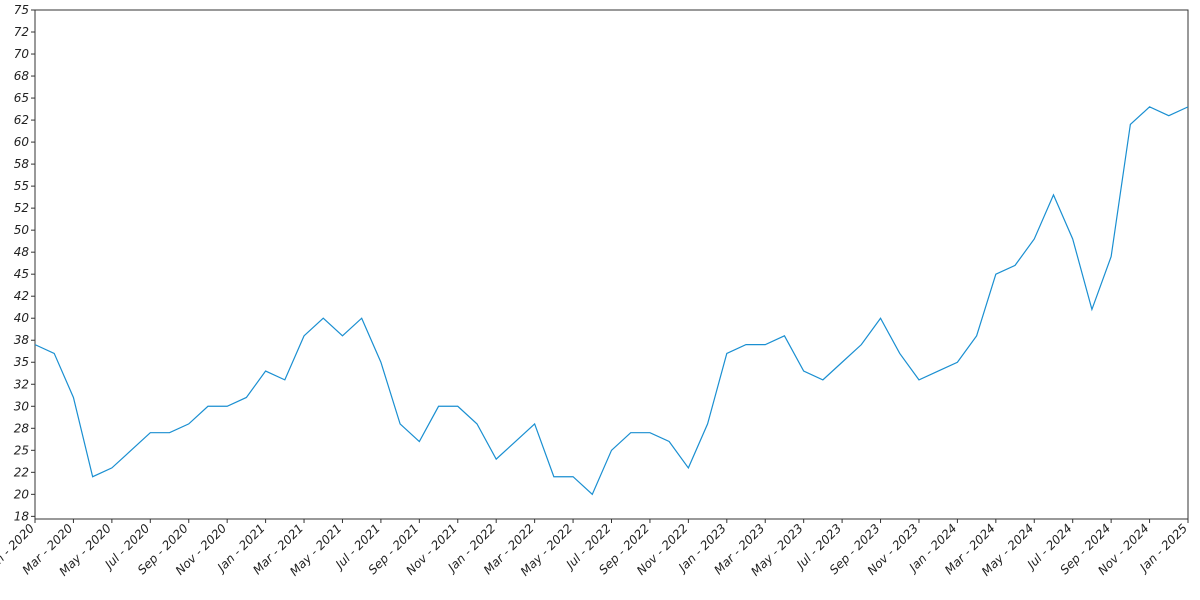  I want to click on y-tick-label: 40, so click(22, 318).